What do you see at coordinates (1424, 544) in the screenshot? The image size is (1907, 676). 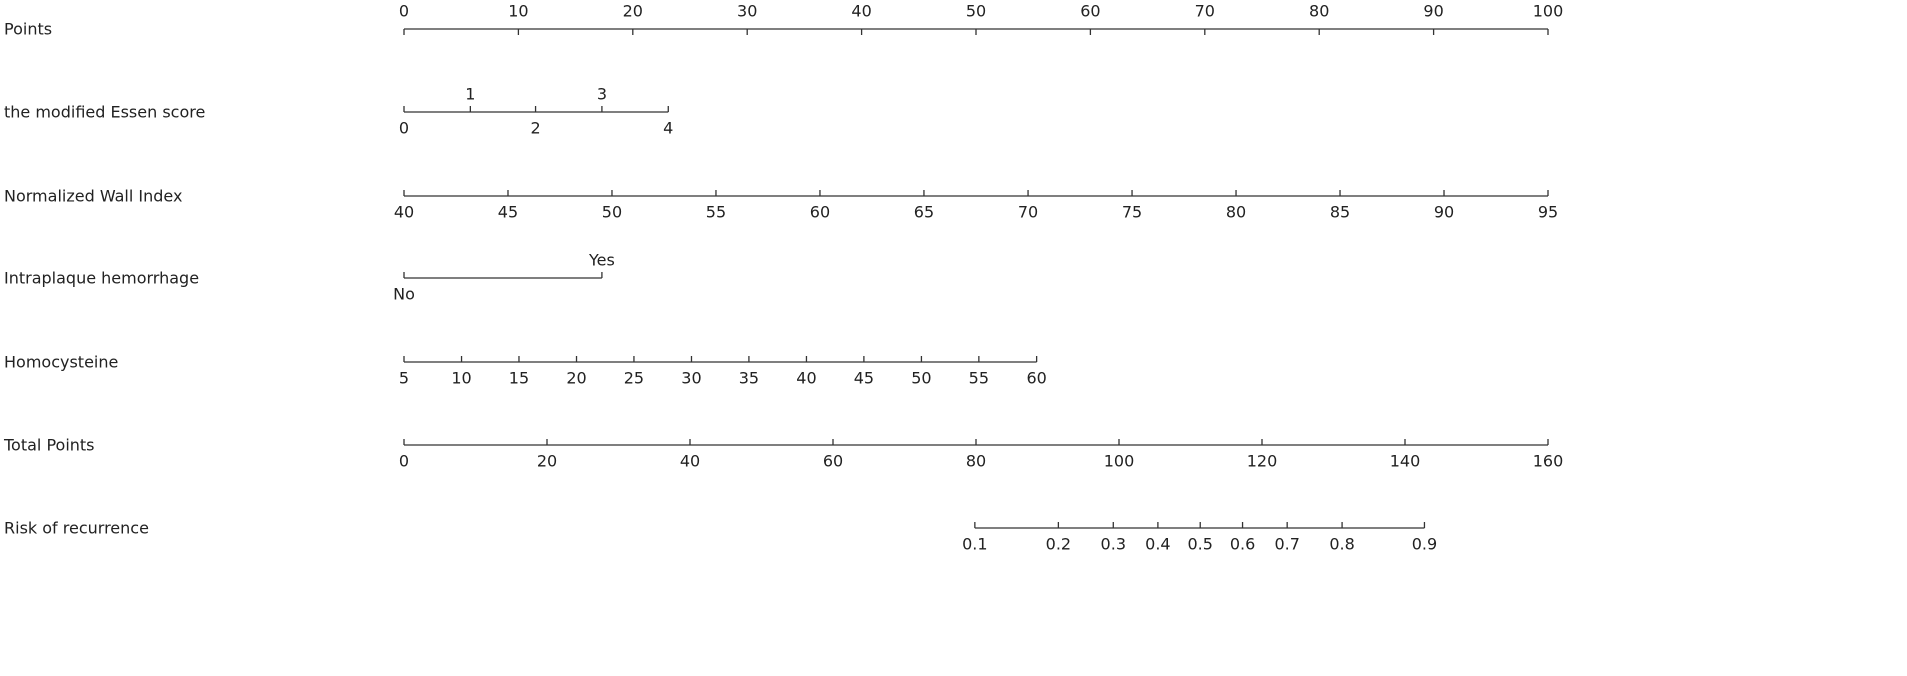 I see `tick-label: 0.9` at bounding box center [1424, 544].